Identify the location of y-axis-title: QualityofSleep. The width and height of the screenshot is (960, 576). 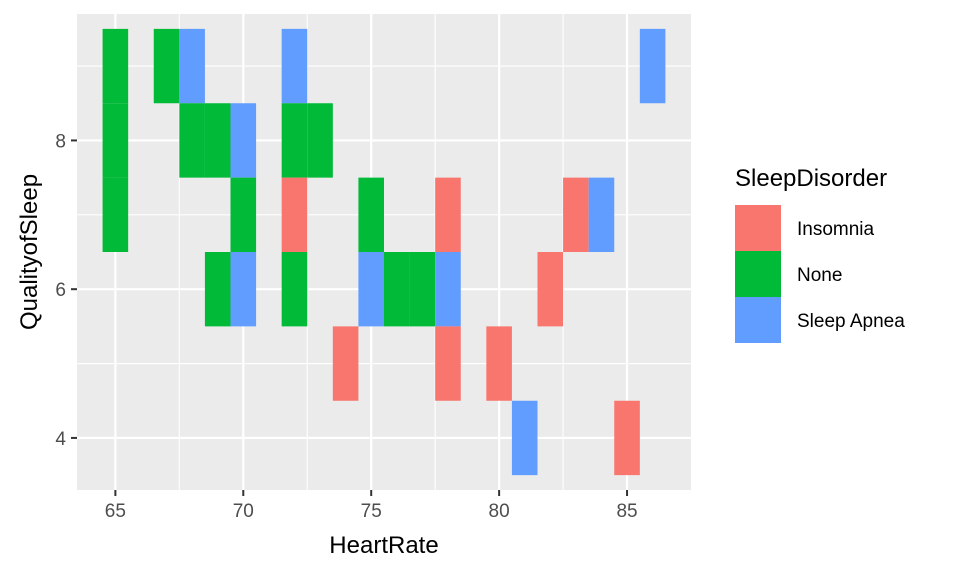
(29, 252).